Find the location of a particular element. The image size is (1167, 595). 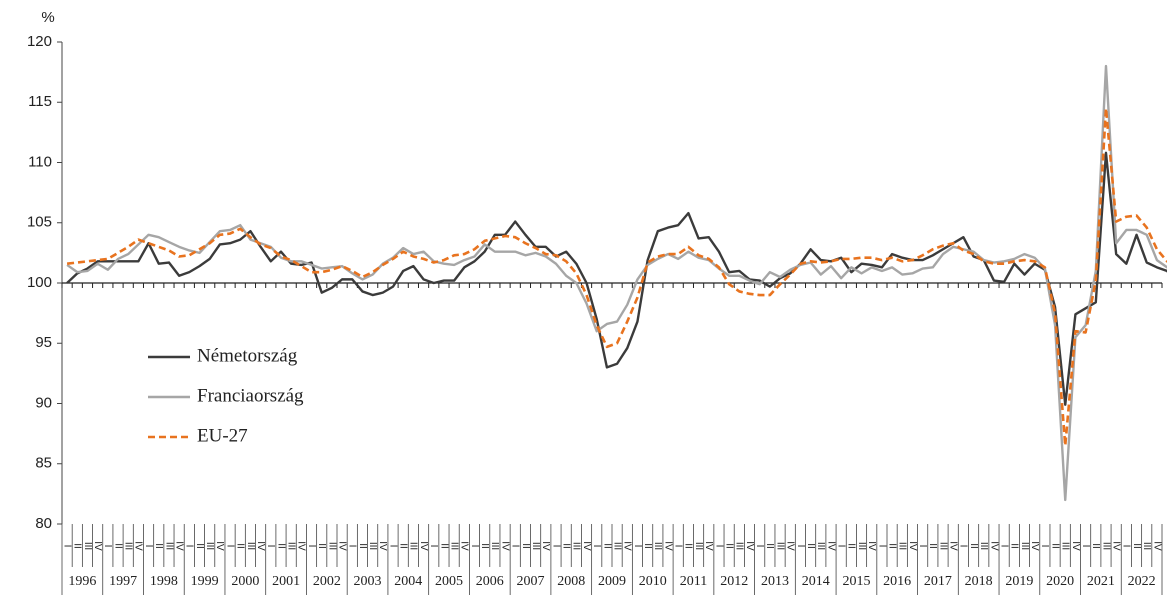

legend-label: Franciaország is located at coordinates (250, 395).